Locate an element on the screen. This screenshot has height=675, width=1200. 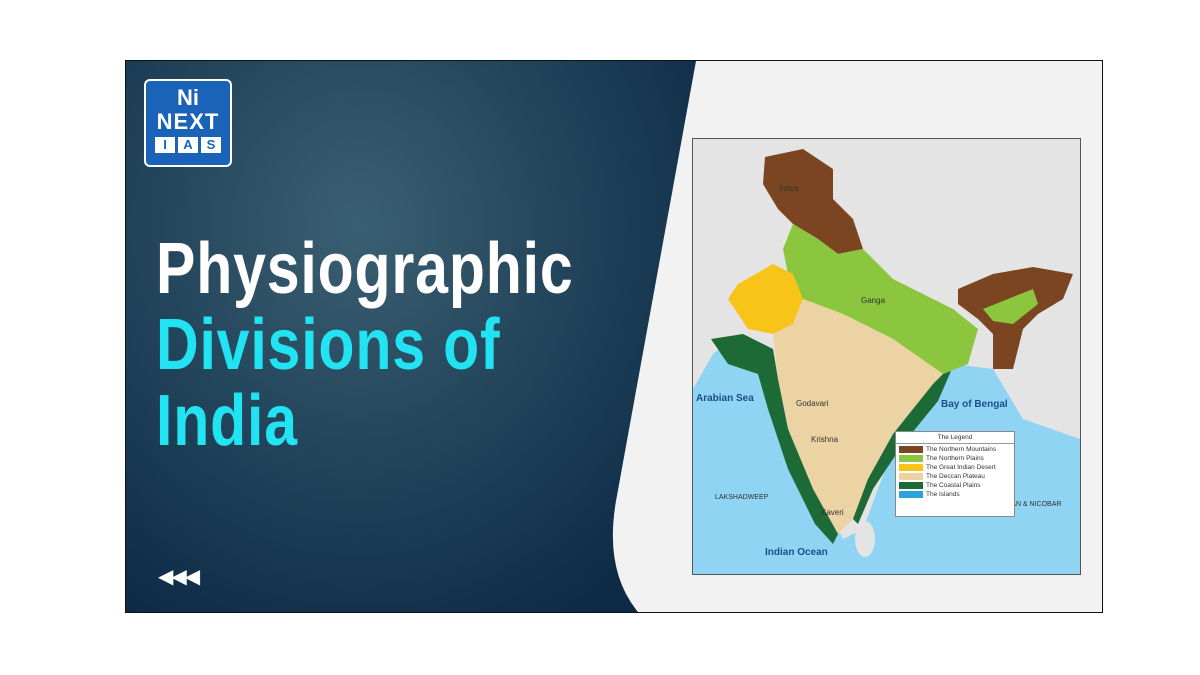
label-lakshadweep: LAKSHADWEEP is located at coordinates (742, 497).